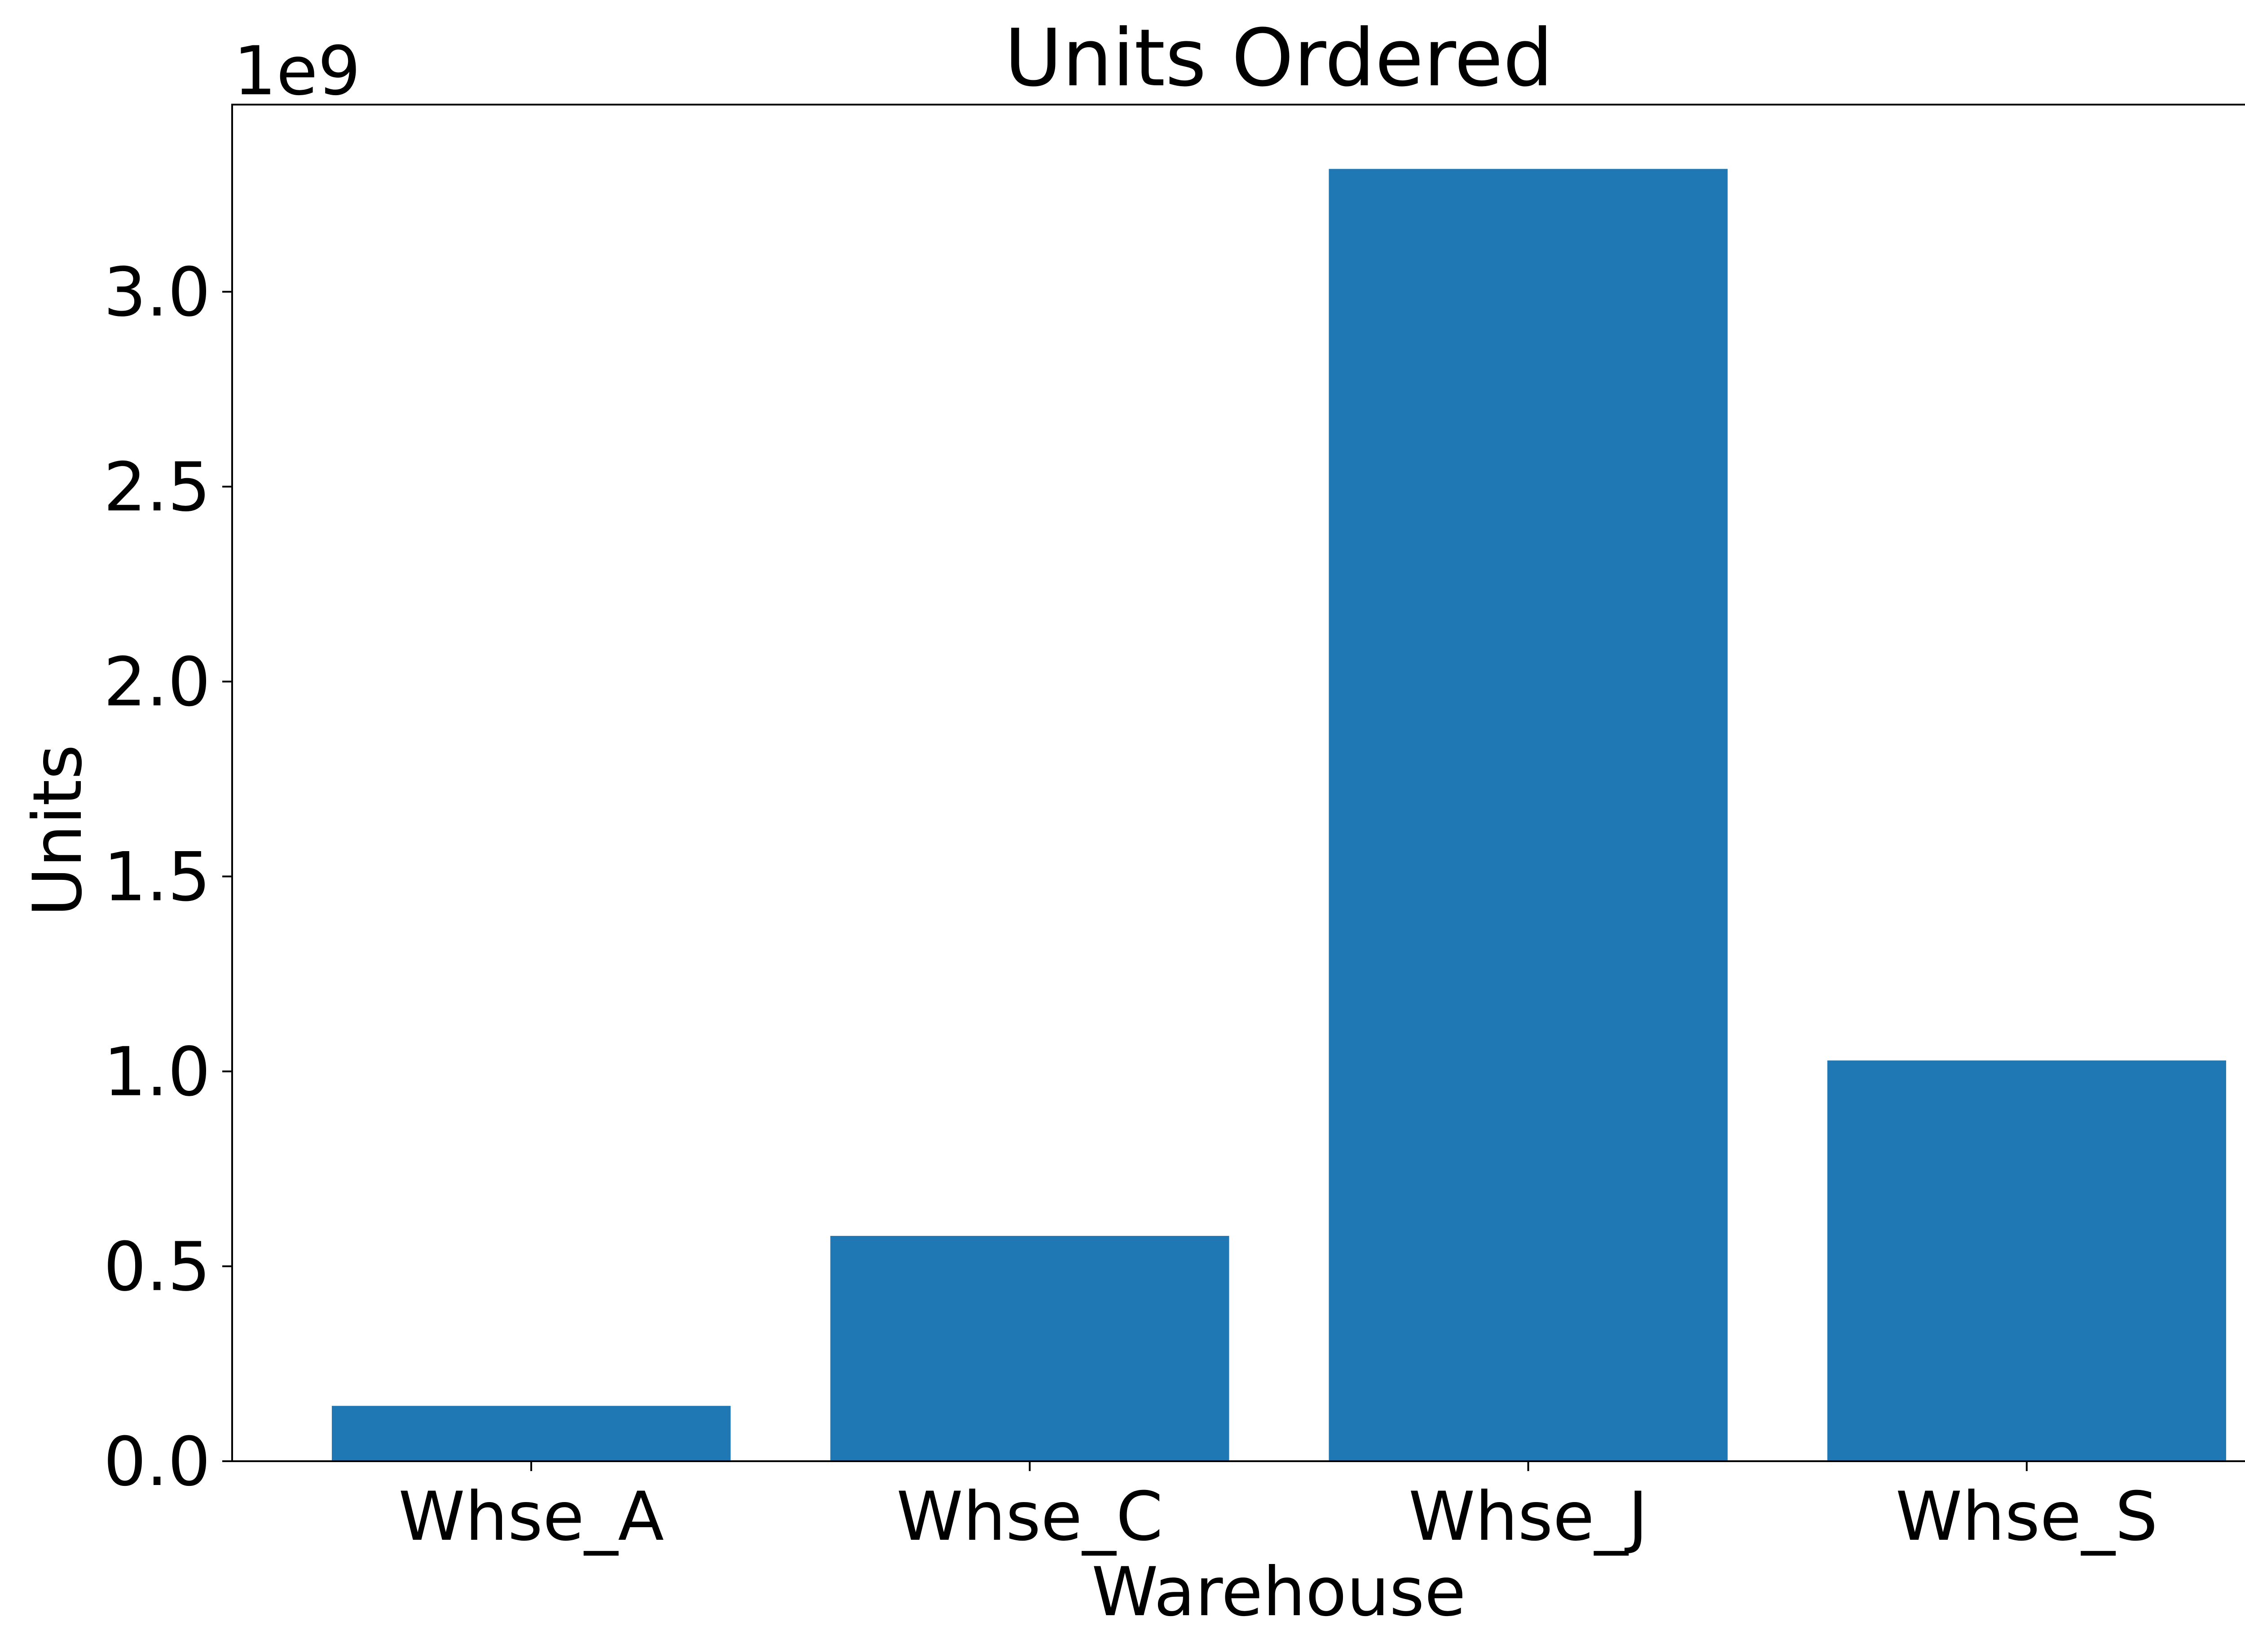 Image resolution: width=2245 pixels, height=1652 pixels. What do you see at coordinates (297, 71) in the screenshot?
I see `y-axis-offset-label: 1e9` at bounding box center [297, 71].